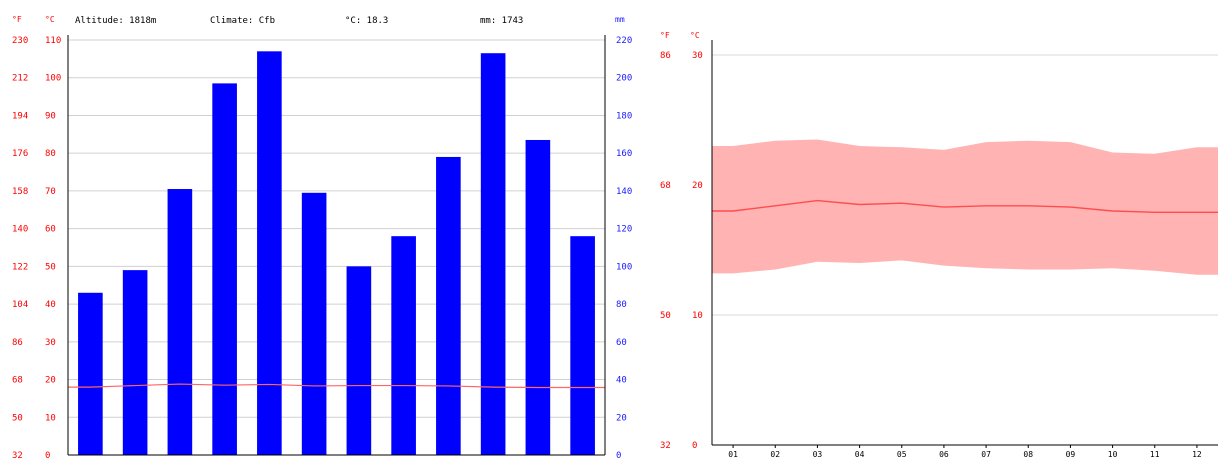 This screenshot has height=462, width=1218. What do you see at coordinates (20, 230) in the screenshot?
I see `fahrenheit-tick-label: 140` at bounding box center [20, 230].